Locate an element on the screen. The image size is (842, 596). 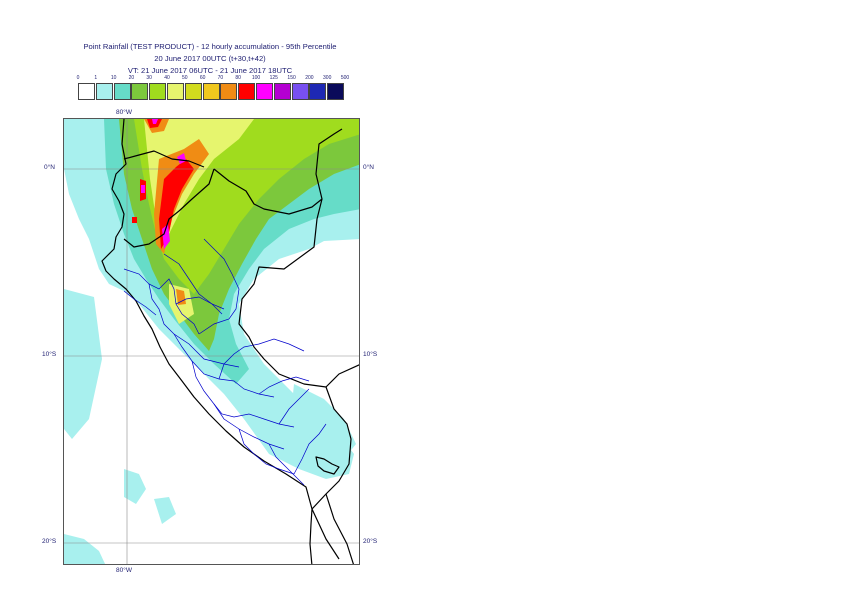
lat-label-equator-left: 0°N is located at coordinates (49, 167).